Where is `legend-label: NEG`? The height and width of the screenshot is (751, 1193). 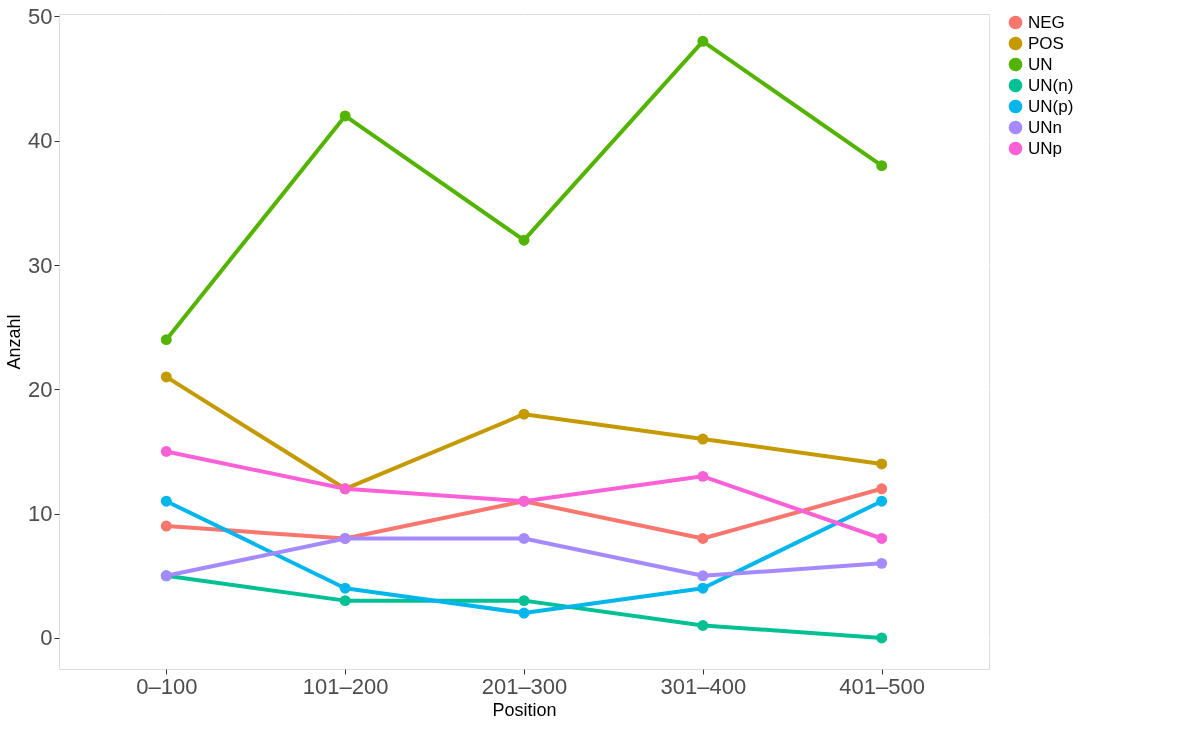 legend-label: NEG is located at coordinates (1046, 22).